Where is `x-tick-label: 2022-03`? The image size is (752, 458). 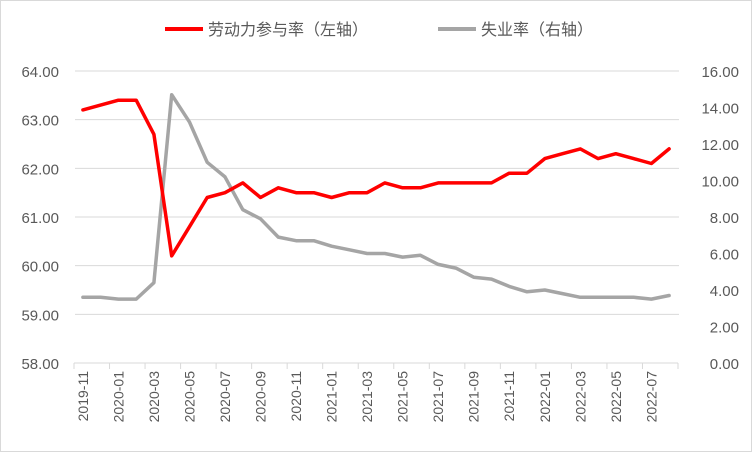 x-tick-label: 2022-03 is located at coordinates (580, 397).